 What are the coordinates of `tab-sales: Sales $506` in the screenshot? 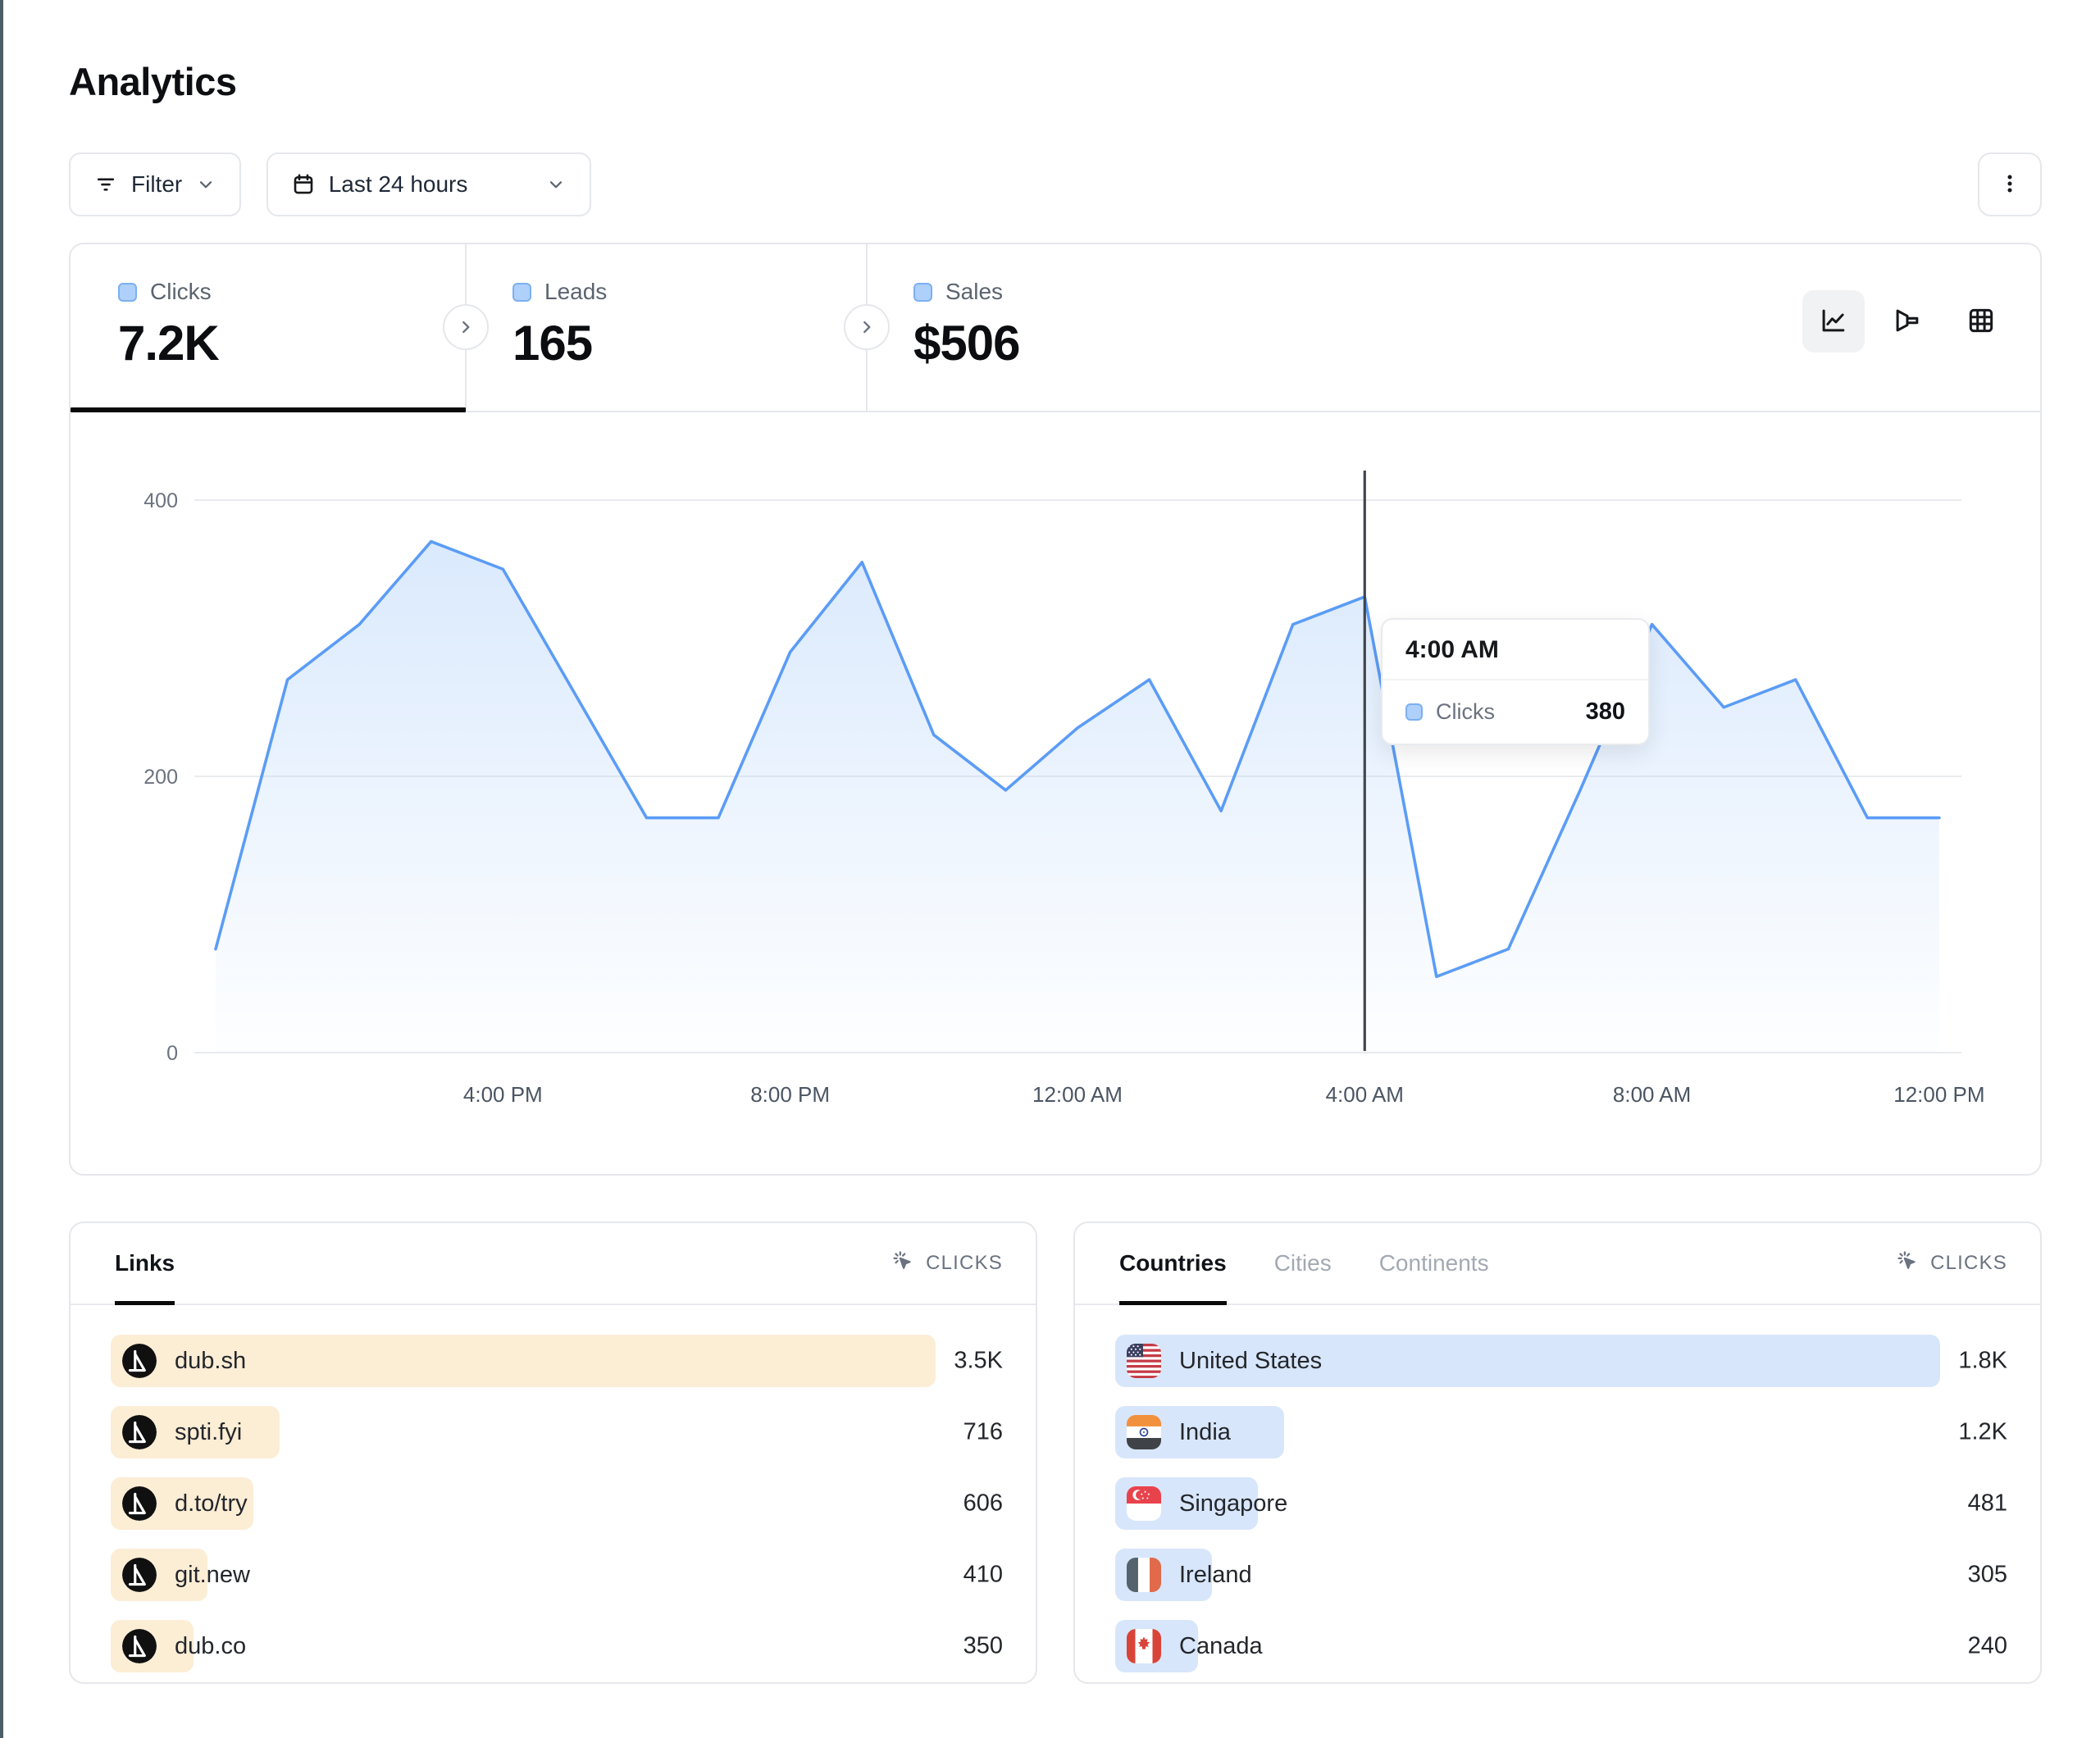 It's located at (1071, 327).